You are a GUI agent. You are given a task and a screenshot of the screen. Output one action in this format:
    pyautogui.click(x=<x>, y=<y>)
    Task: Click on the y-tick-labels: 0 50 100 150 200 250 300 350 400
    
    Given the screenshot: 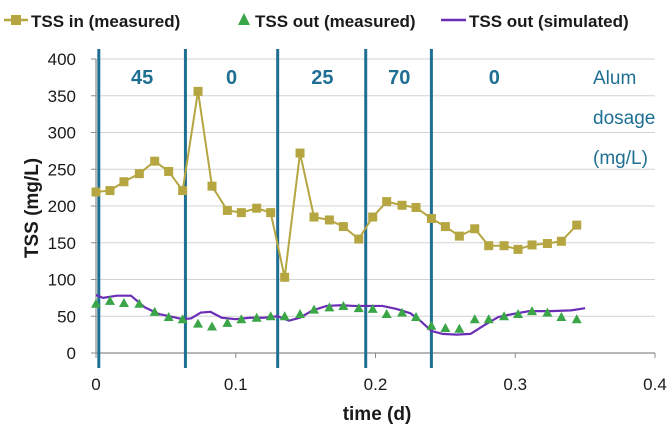 What is the action you would take?
    pyautogui.click(x=62, y=206)
    